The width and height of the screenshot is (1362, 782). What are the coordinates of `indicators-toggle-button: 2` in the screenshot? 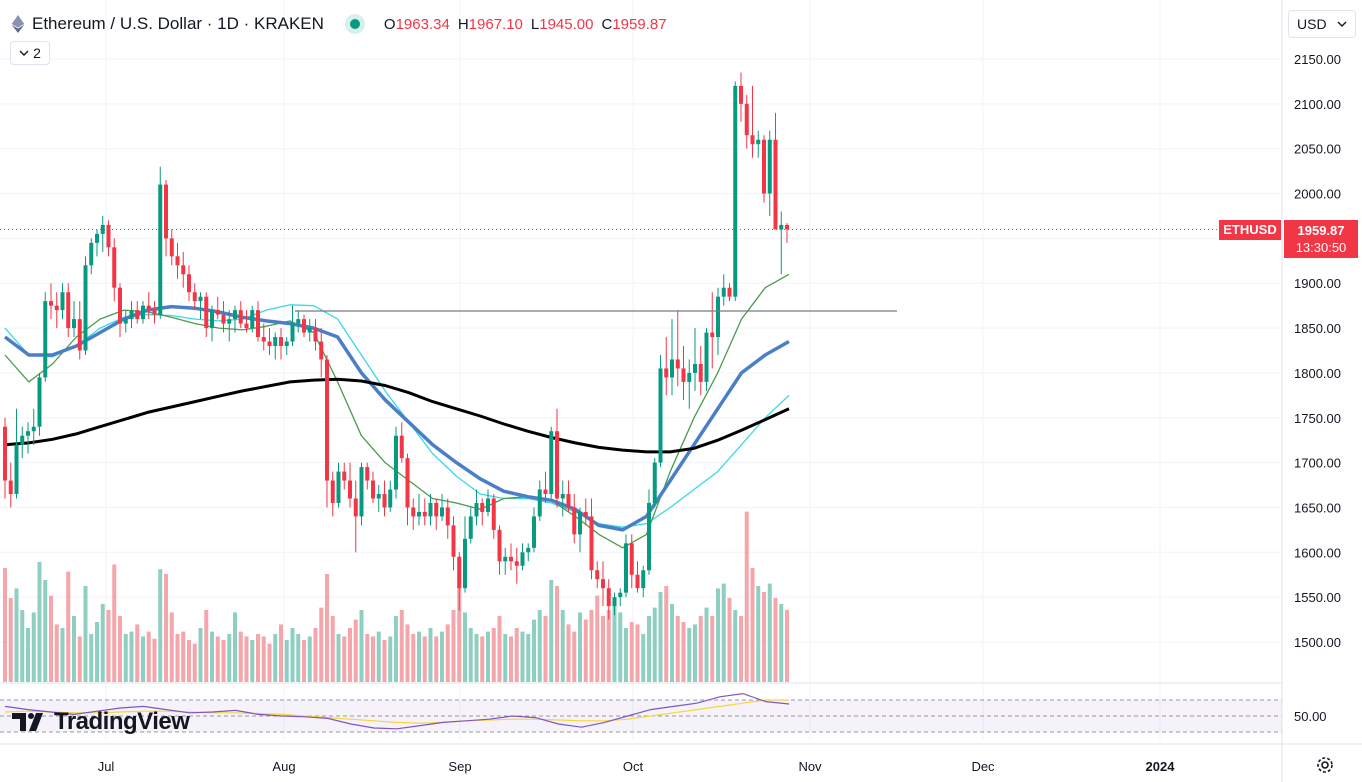 It's located at (30, 53).